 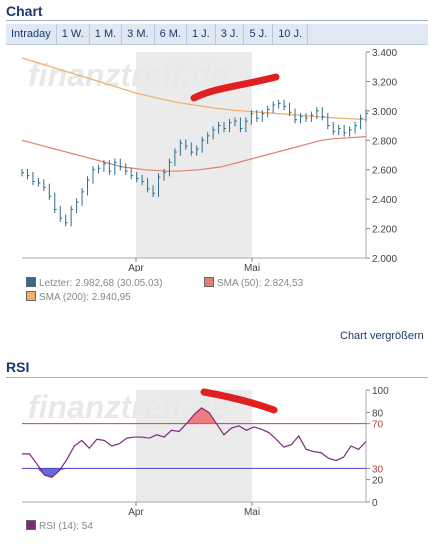 I want to click on sma200-line, so click(x=194, y=89).